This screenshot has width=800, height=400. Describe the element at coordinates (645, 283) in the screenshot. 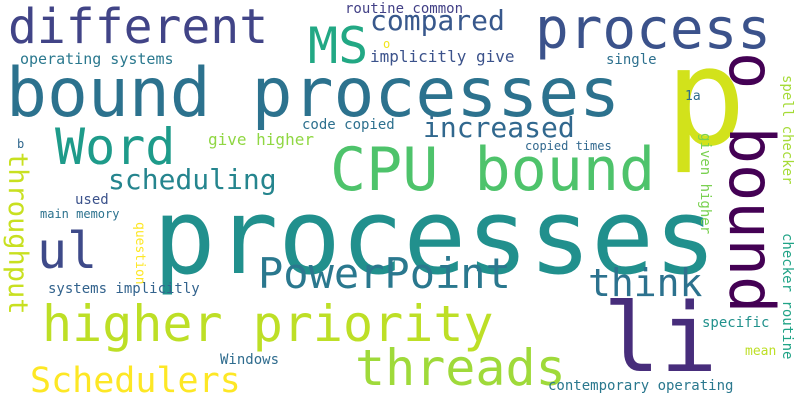

I see `word-think: think` at that location.